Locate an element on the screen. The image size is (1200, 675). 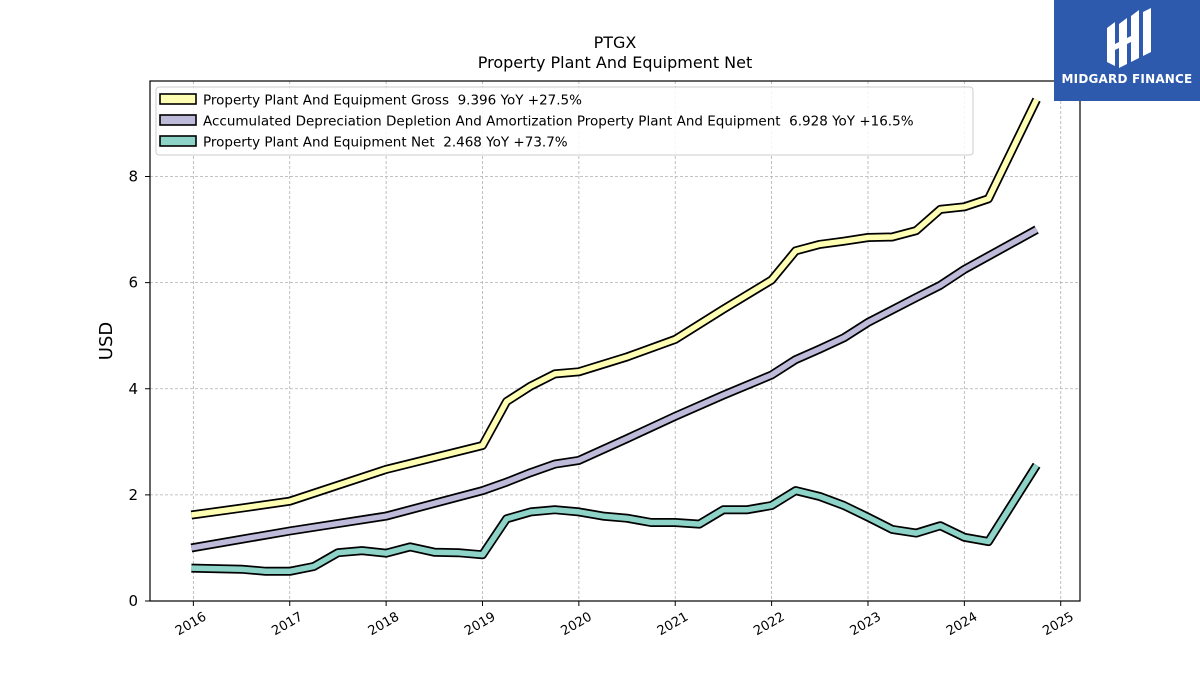
midgard-logo-icon is located at coordinates (1129, 38).